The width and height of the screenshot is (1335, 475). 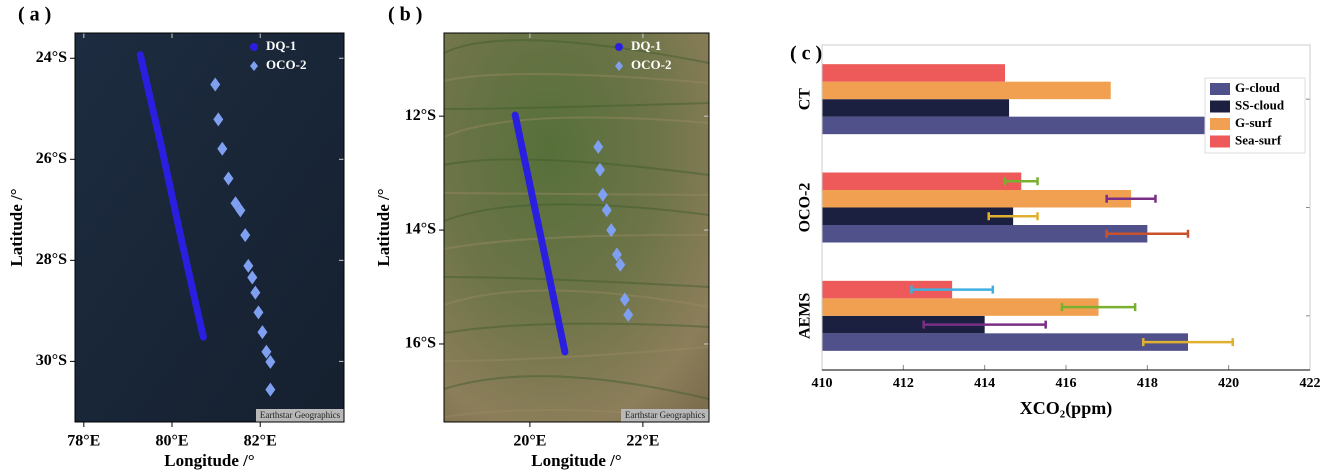 I want to click on x-tick-label: 416, so click(x=1066, y=383).